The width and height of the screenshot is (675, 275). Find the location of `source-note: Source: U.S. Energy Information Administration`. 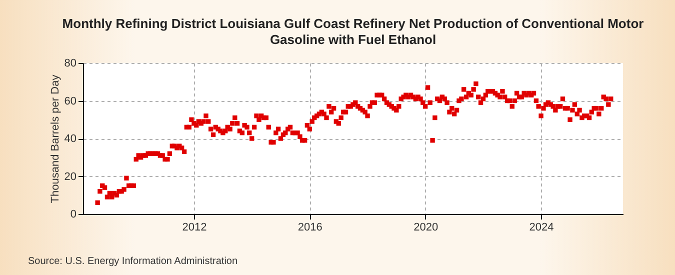

source-note: Source: U.S. Energy Information Administration is located at coordinates (133, 261).